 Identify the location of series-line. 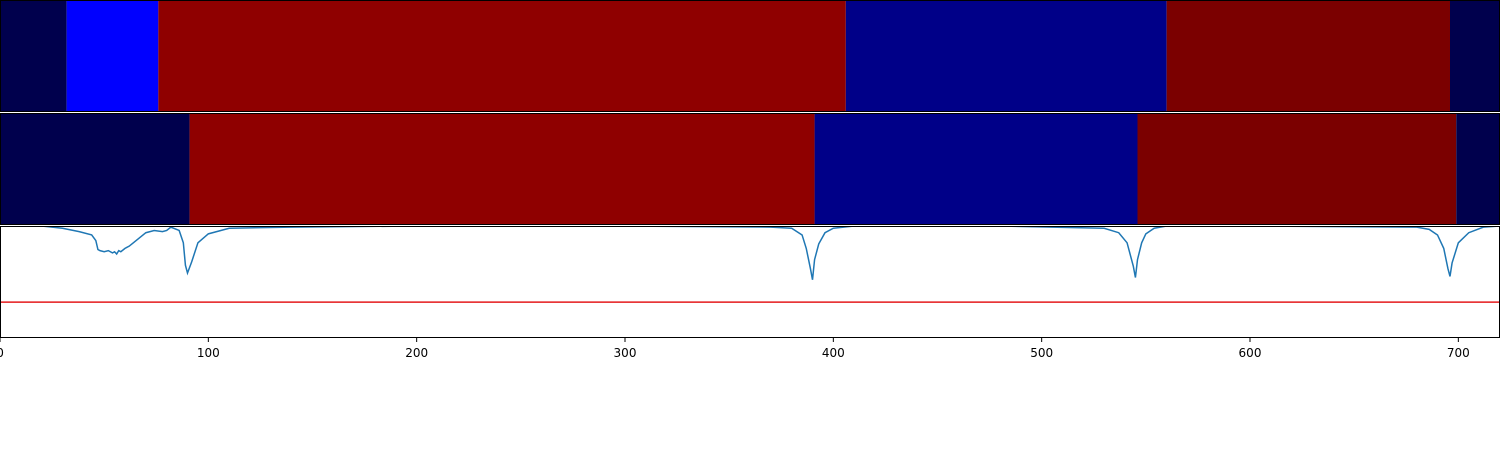
(750, 253).